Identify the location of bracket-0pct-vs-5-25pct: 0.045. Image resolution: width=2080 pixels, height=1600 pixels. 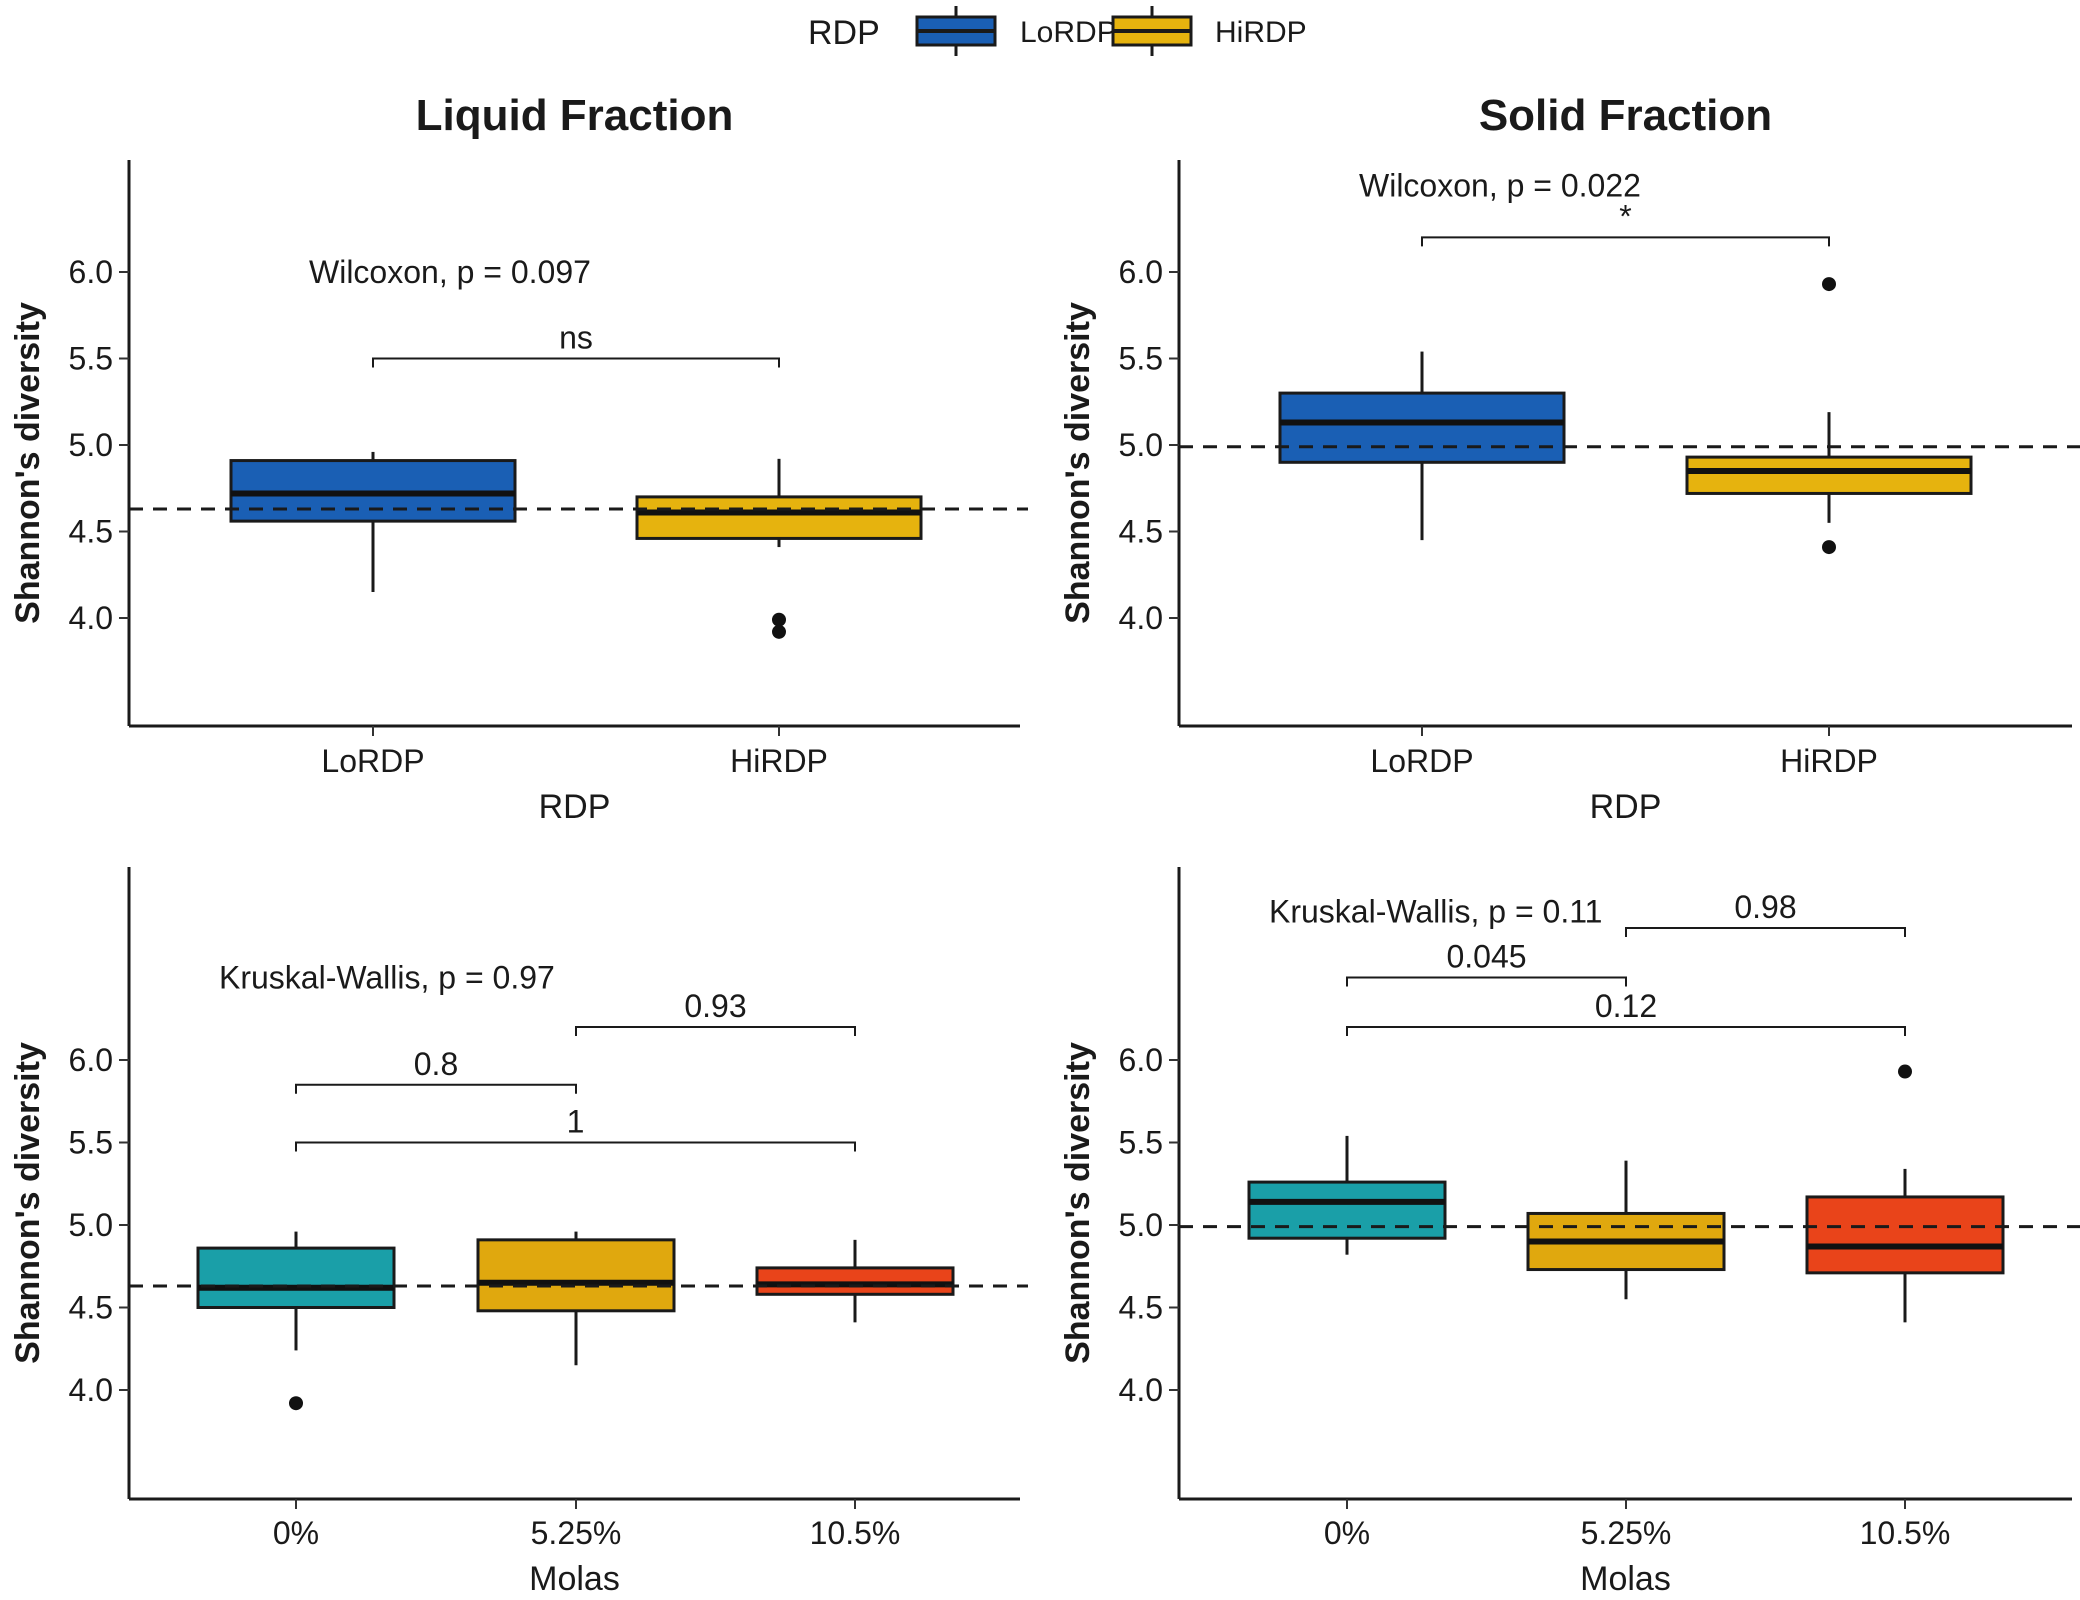
(1486, 963).